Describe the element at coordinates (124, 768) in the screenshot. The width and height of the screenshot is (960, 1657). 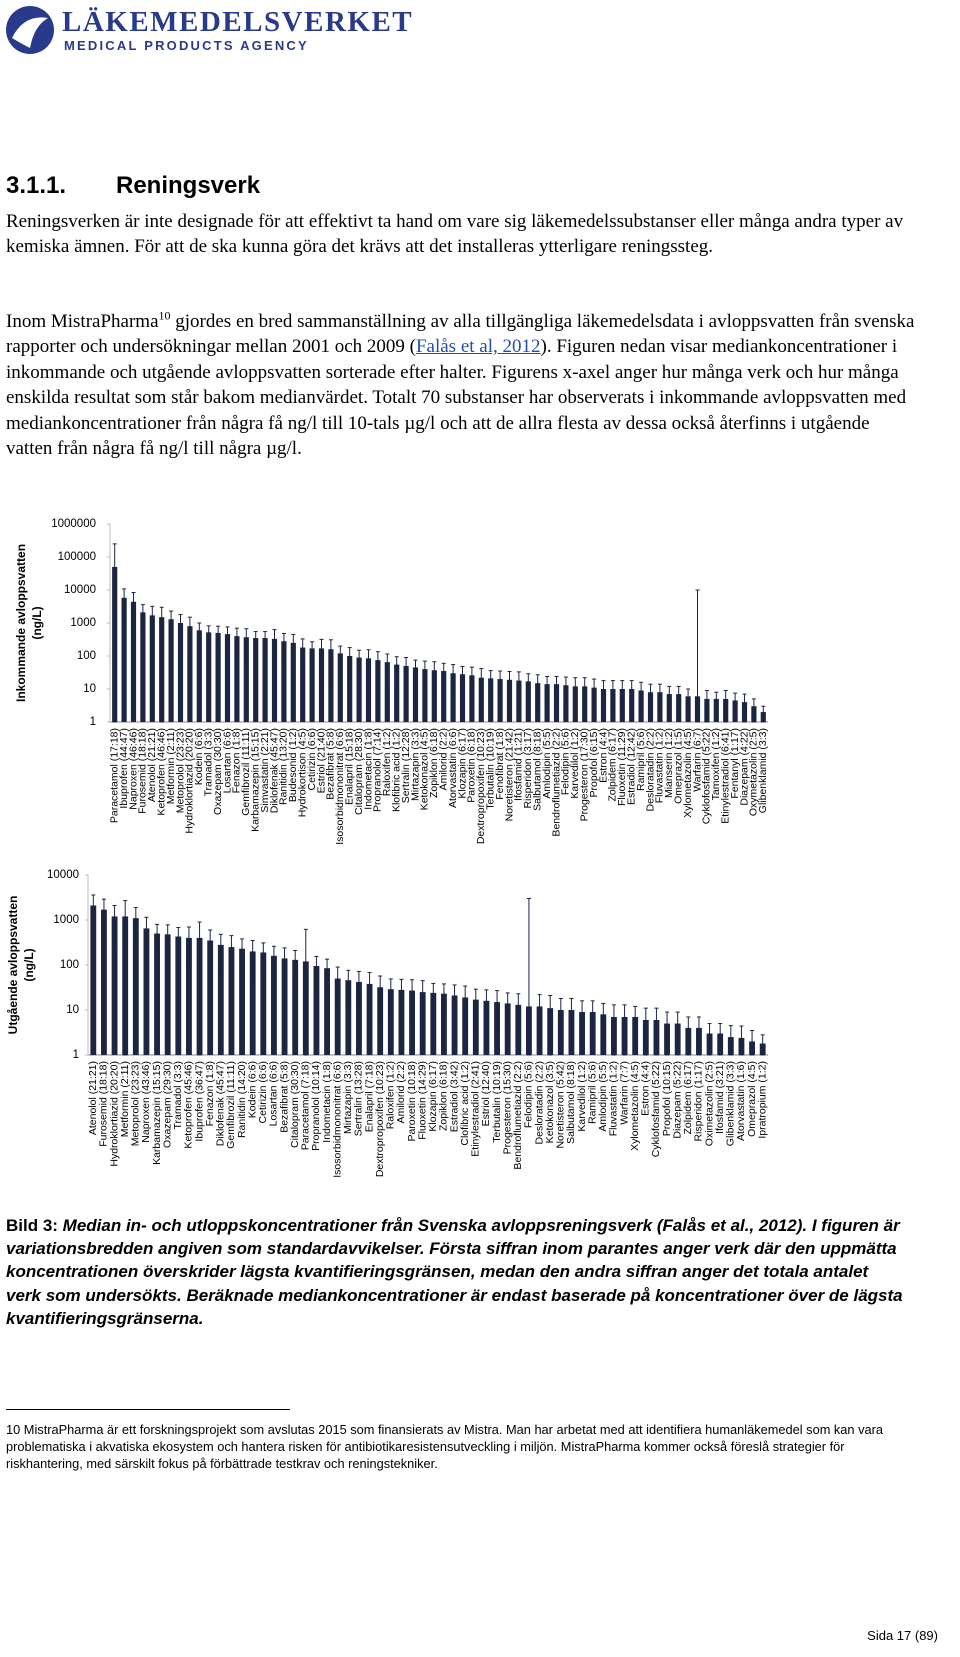
I see `x-tick-label: Ibuprofen (44:47)` at that location.